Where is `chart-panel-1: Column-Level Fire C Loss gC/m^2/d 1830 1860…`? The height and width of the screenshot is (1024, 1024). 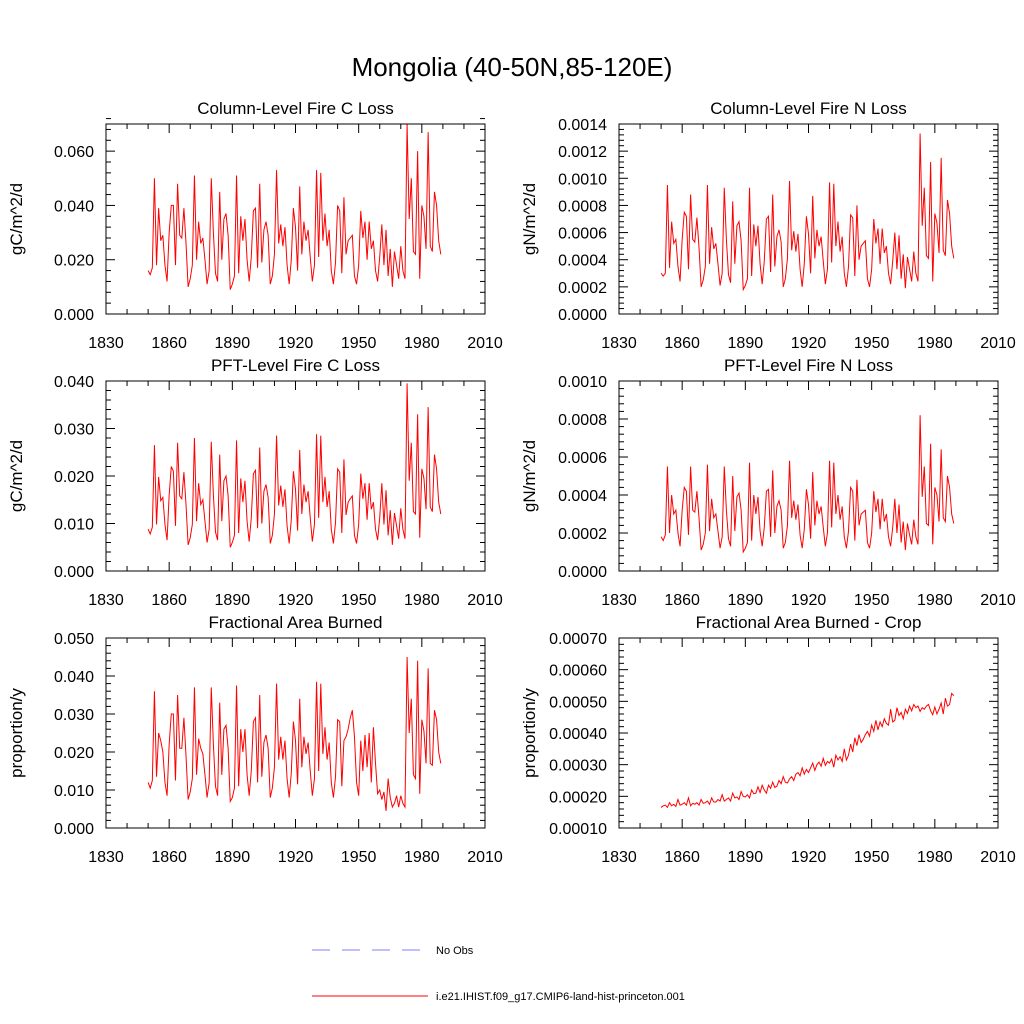 chart-panel-1: Column-Level Fire C Loss gC/m^2/d 1830 1860… is located at coordinates (255, 225).